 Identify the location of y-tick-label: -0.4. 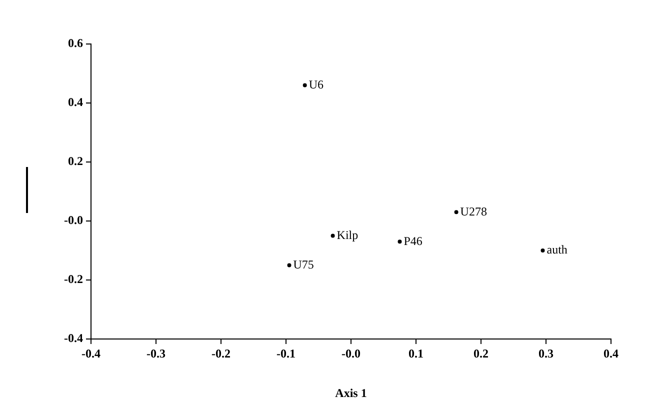
(73, 338).